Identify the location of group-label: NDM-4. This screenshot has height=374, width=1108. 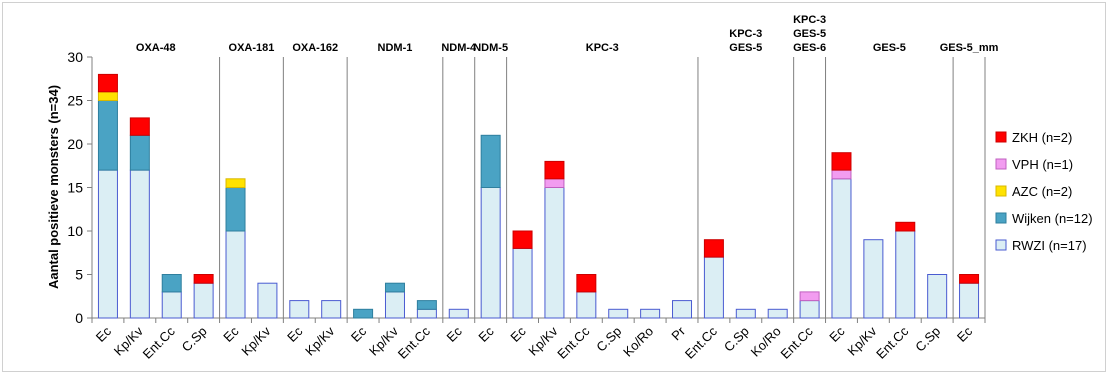
(459, 48).